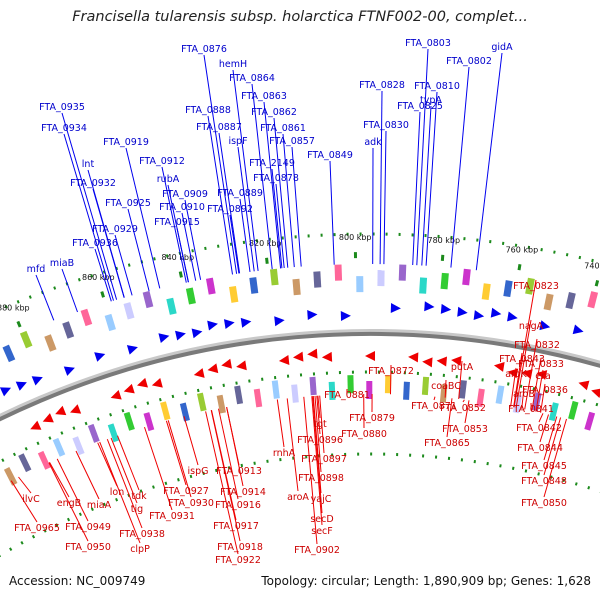  Describe the element at coordinates (128, 203) in the screenshot. I see `forward-gene-label: FTA_0925` at that location.